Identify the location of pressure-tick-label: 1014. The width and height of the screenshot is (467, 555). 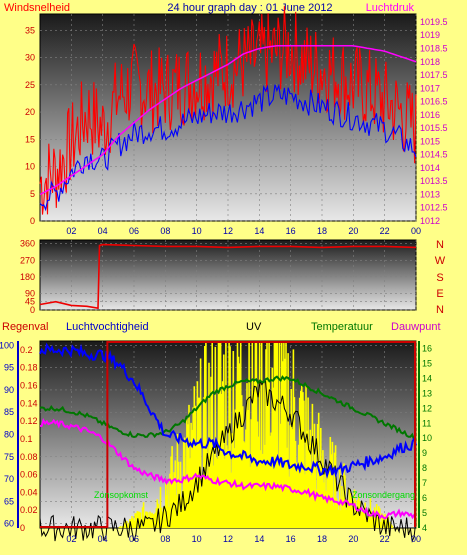
(430, 168).